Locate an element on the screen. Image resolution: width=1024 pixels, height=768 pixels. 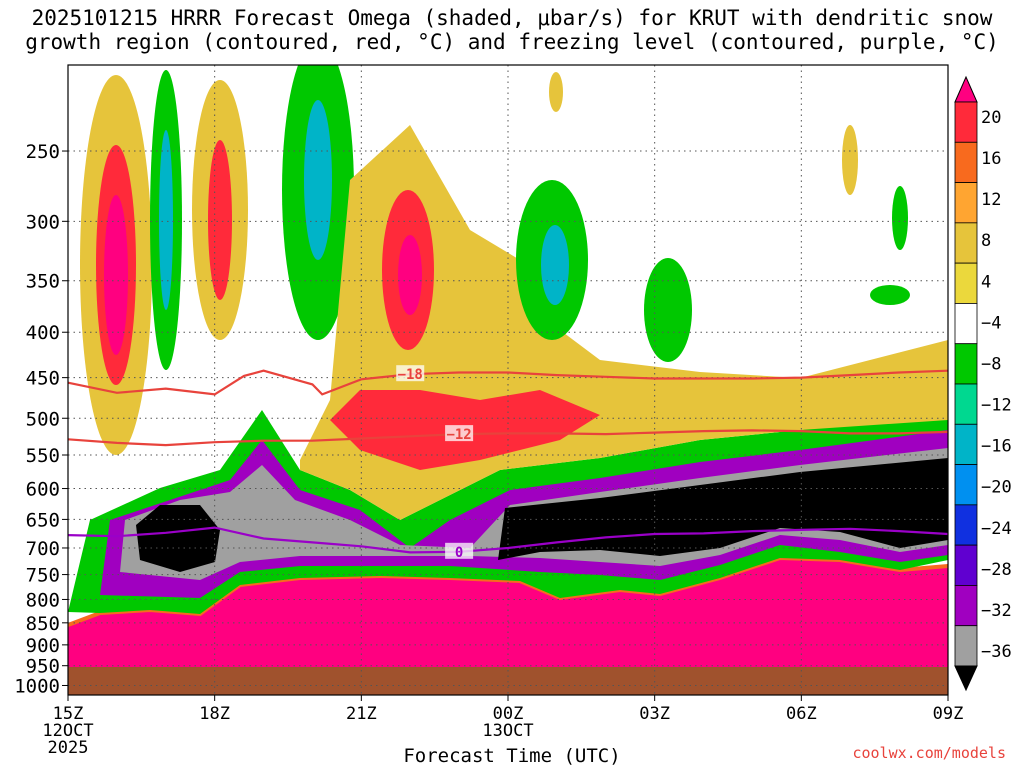
omega-negative-core-east is located at coordinates (723, 509).